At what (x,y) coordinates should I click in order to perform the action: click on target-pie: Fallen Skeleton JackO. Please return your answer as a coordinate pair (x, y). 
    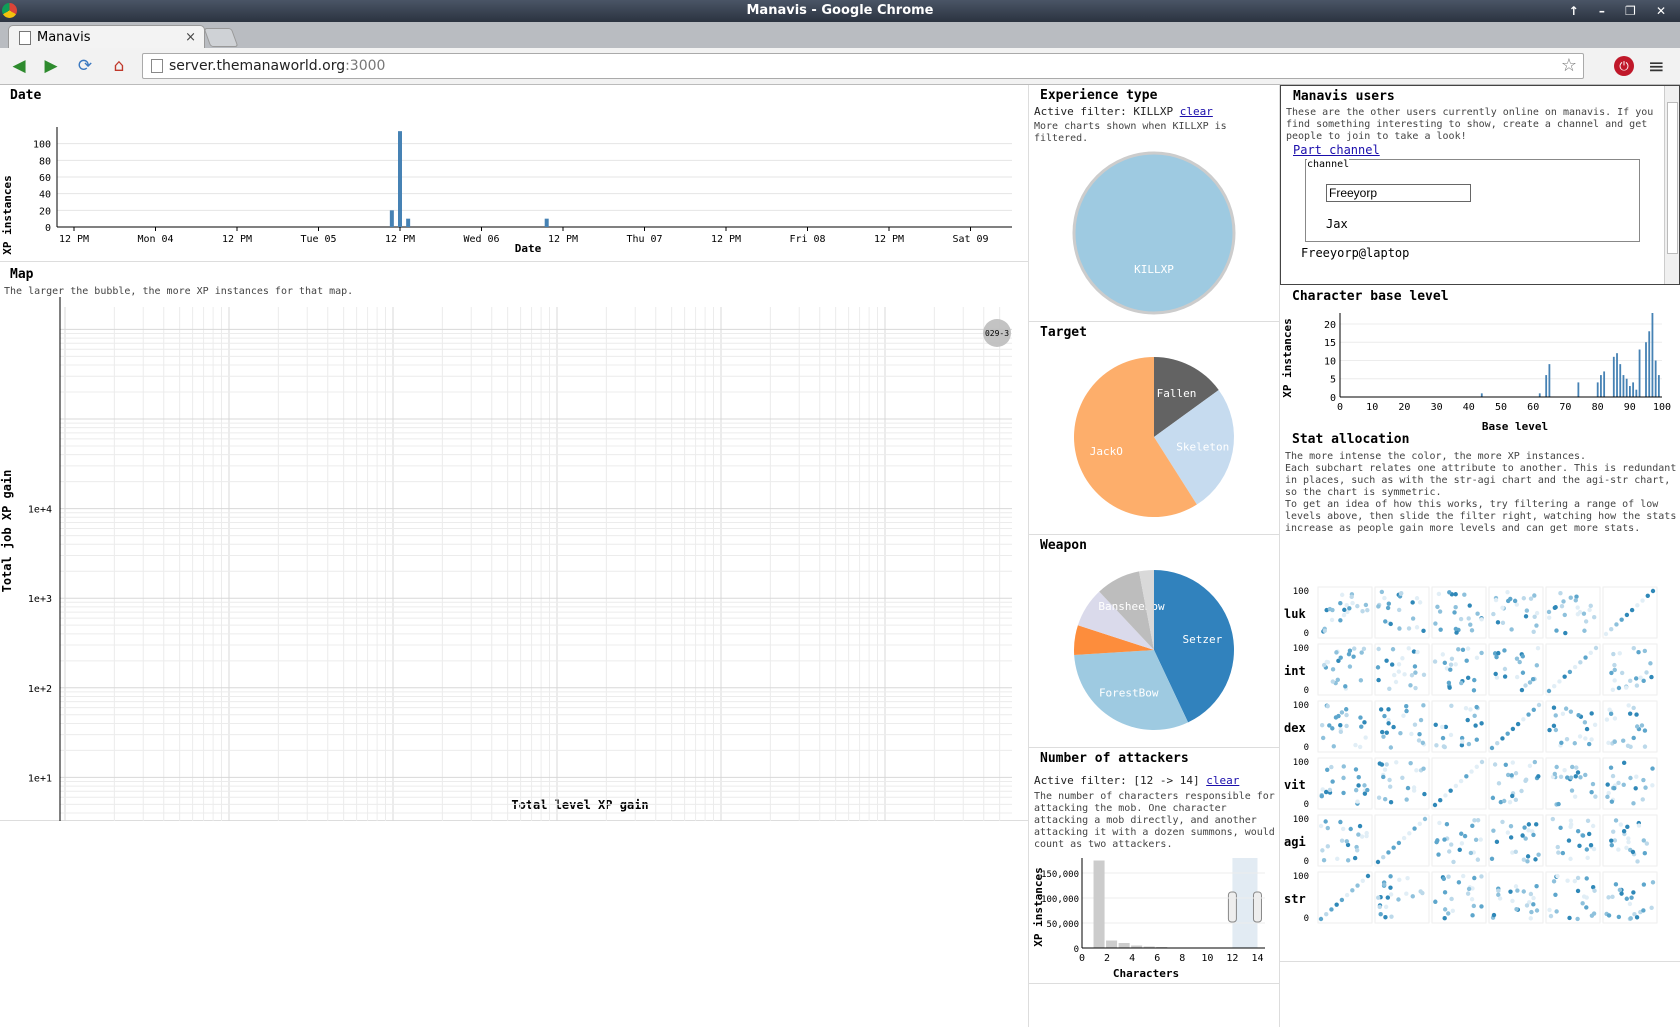
    Looking at the image, I should click on (1154, 437).